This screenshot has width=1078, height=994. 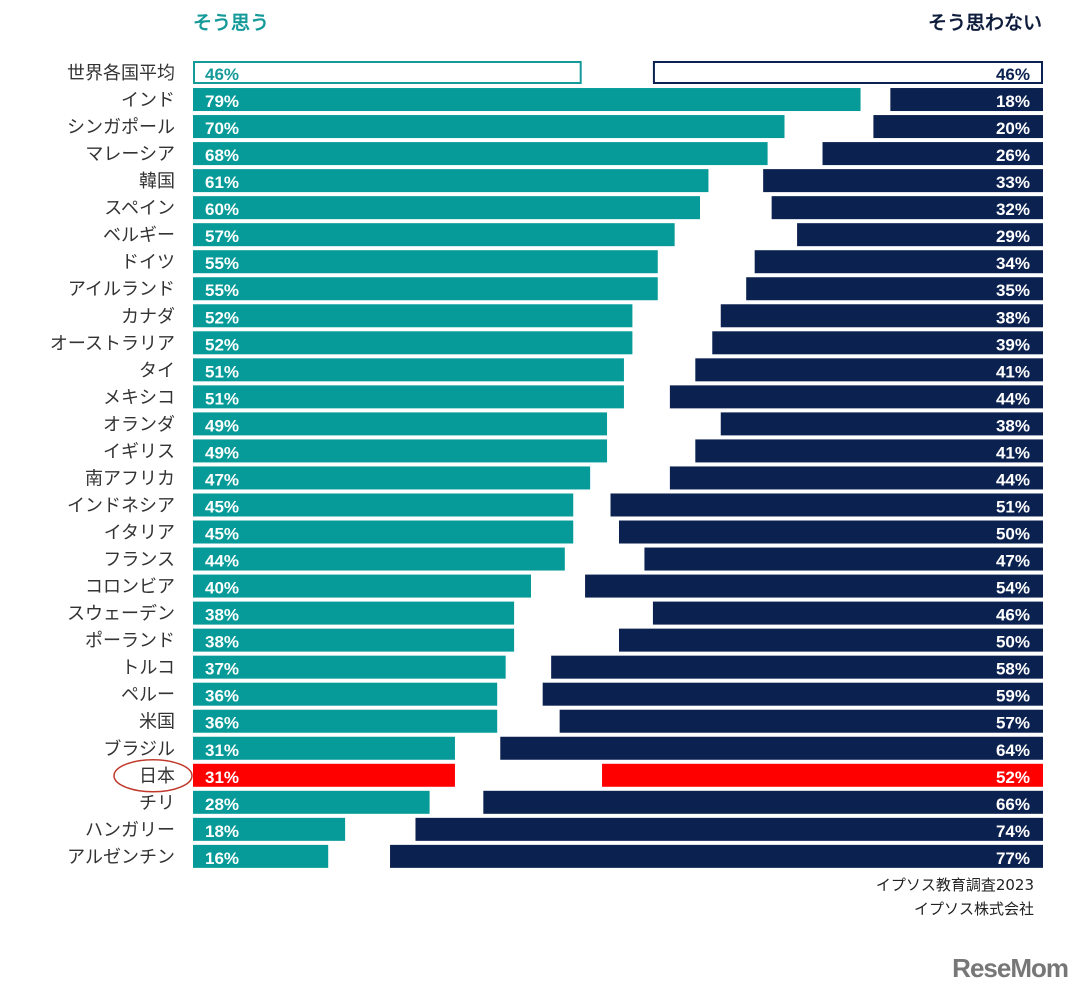 What do you see at coordinates (1013, 317) in the screenshot?
I see `value-label-disagree: 38%` at bounding box center [1013, 317].